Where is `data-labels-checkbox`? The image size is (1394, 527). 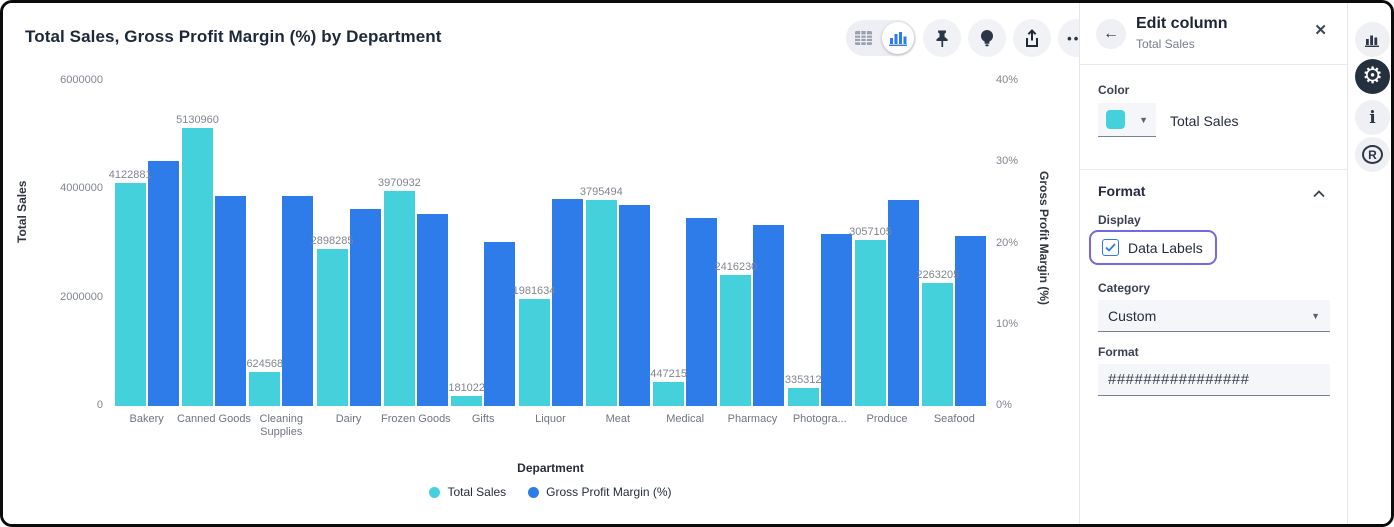 data-labels-checkbox is located at coordinates (1110, 247).